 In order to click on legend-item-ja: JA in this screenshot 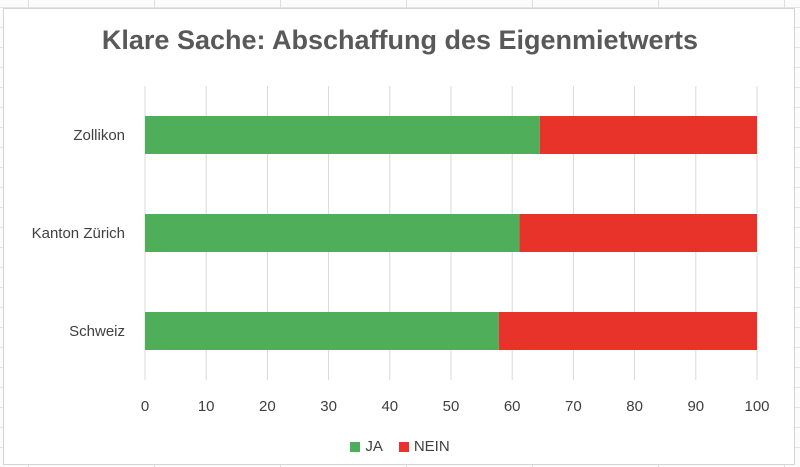, I will do `click(366, 446)`.